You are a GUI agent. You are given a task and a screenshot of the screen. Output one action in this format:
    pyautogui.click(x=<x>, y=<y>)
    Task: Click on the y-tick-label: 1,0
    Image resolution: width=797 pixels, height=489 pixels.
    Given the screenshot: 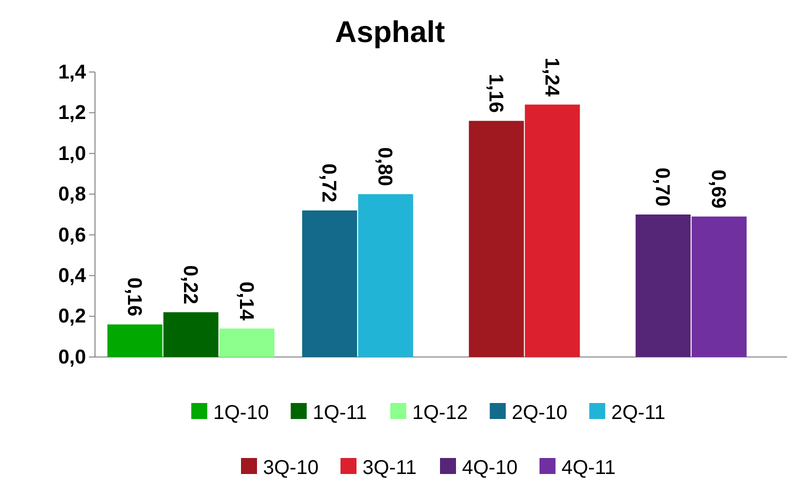 What is the action you would take?
    pyautogui.click(x=72, y=153)
    